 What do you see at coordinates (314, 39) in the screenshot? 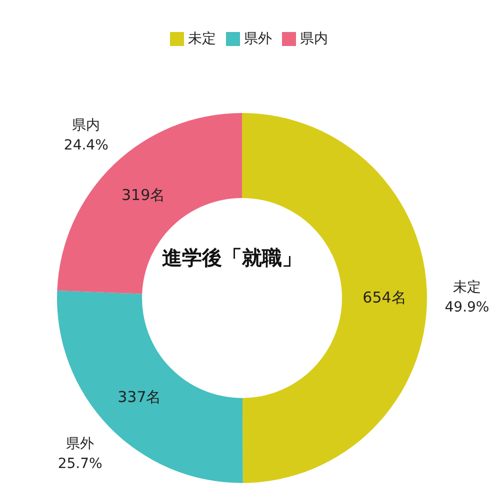
I see `legend-label: 県内` at bounding box center [314, 39].